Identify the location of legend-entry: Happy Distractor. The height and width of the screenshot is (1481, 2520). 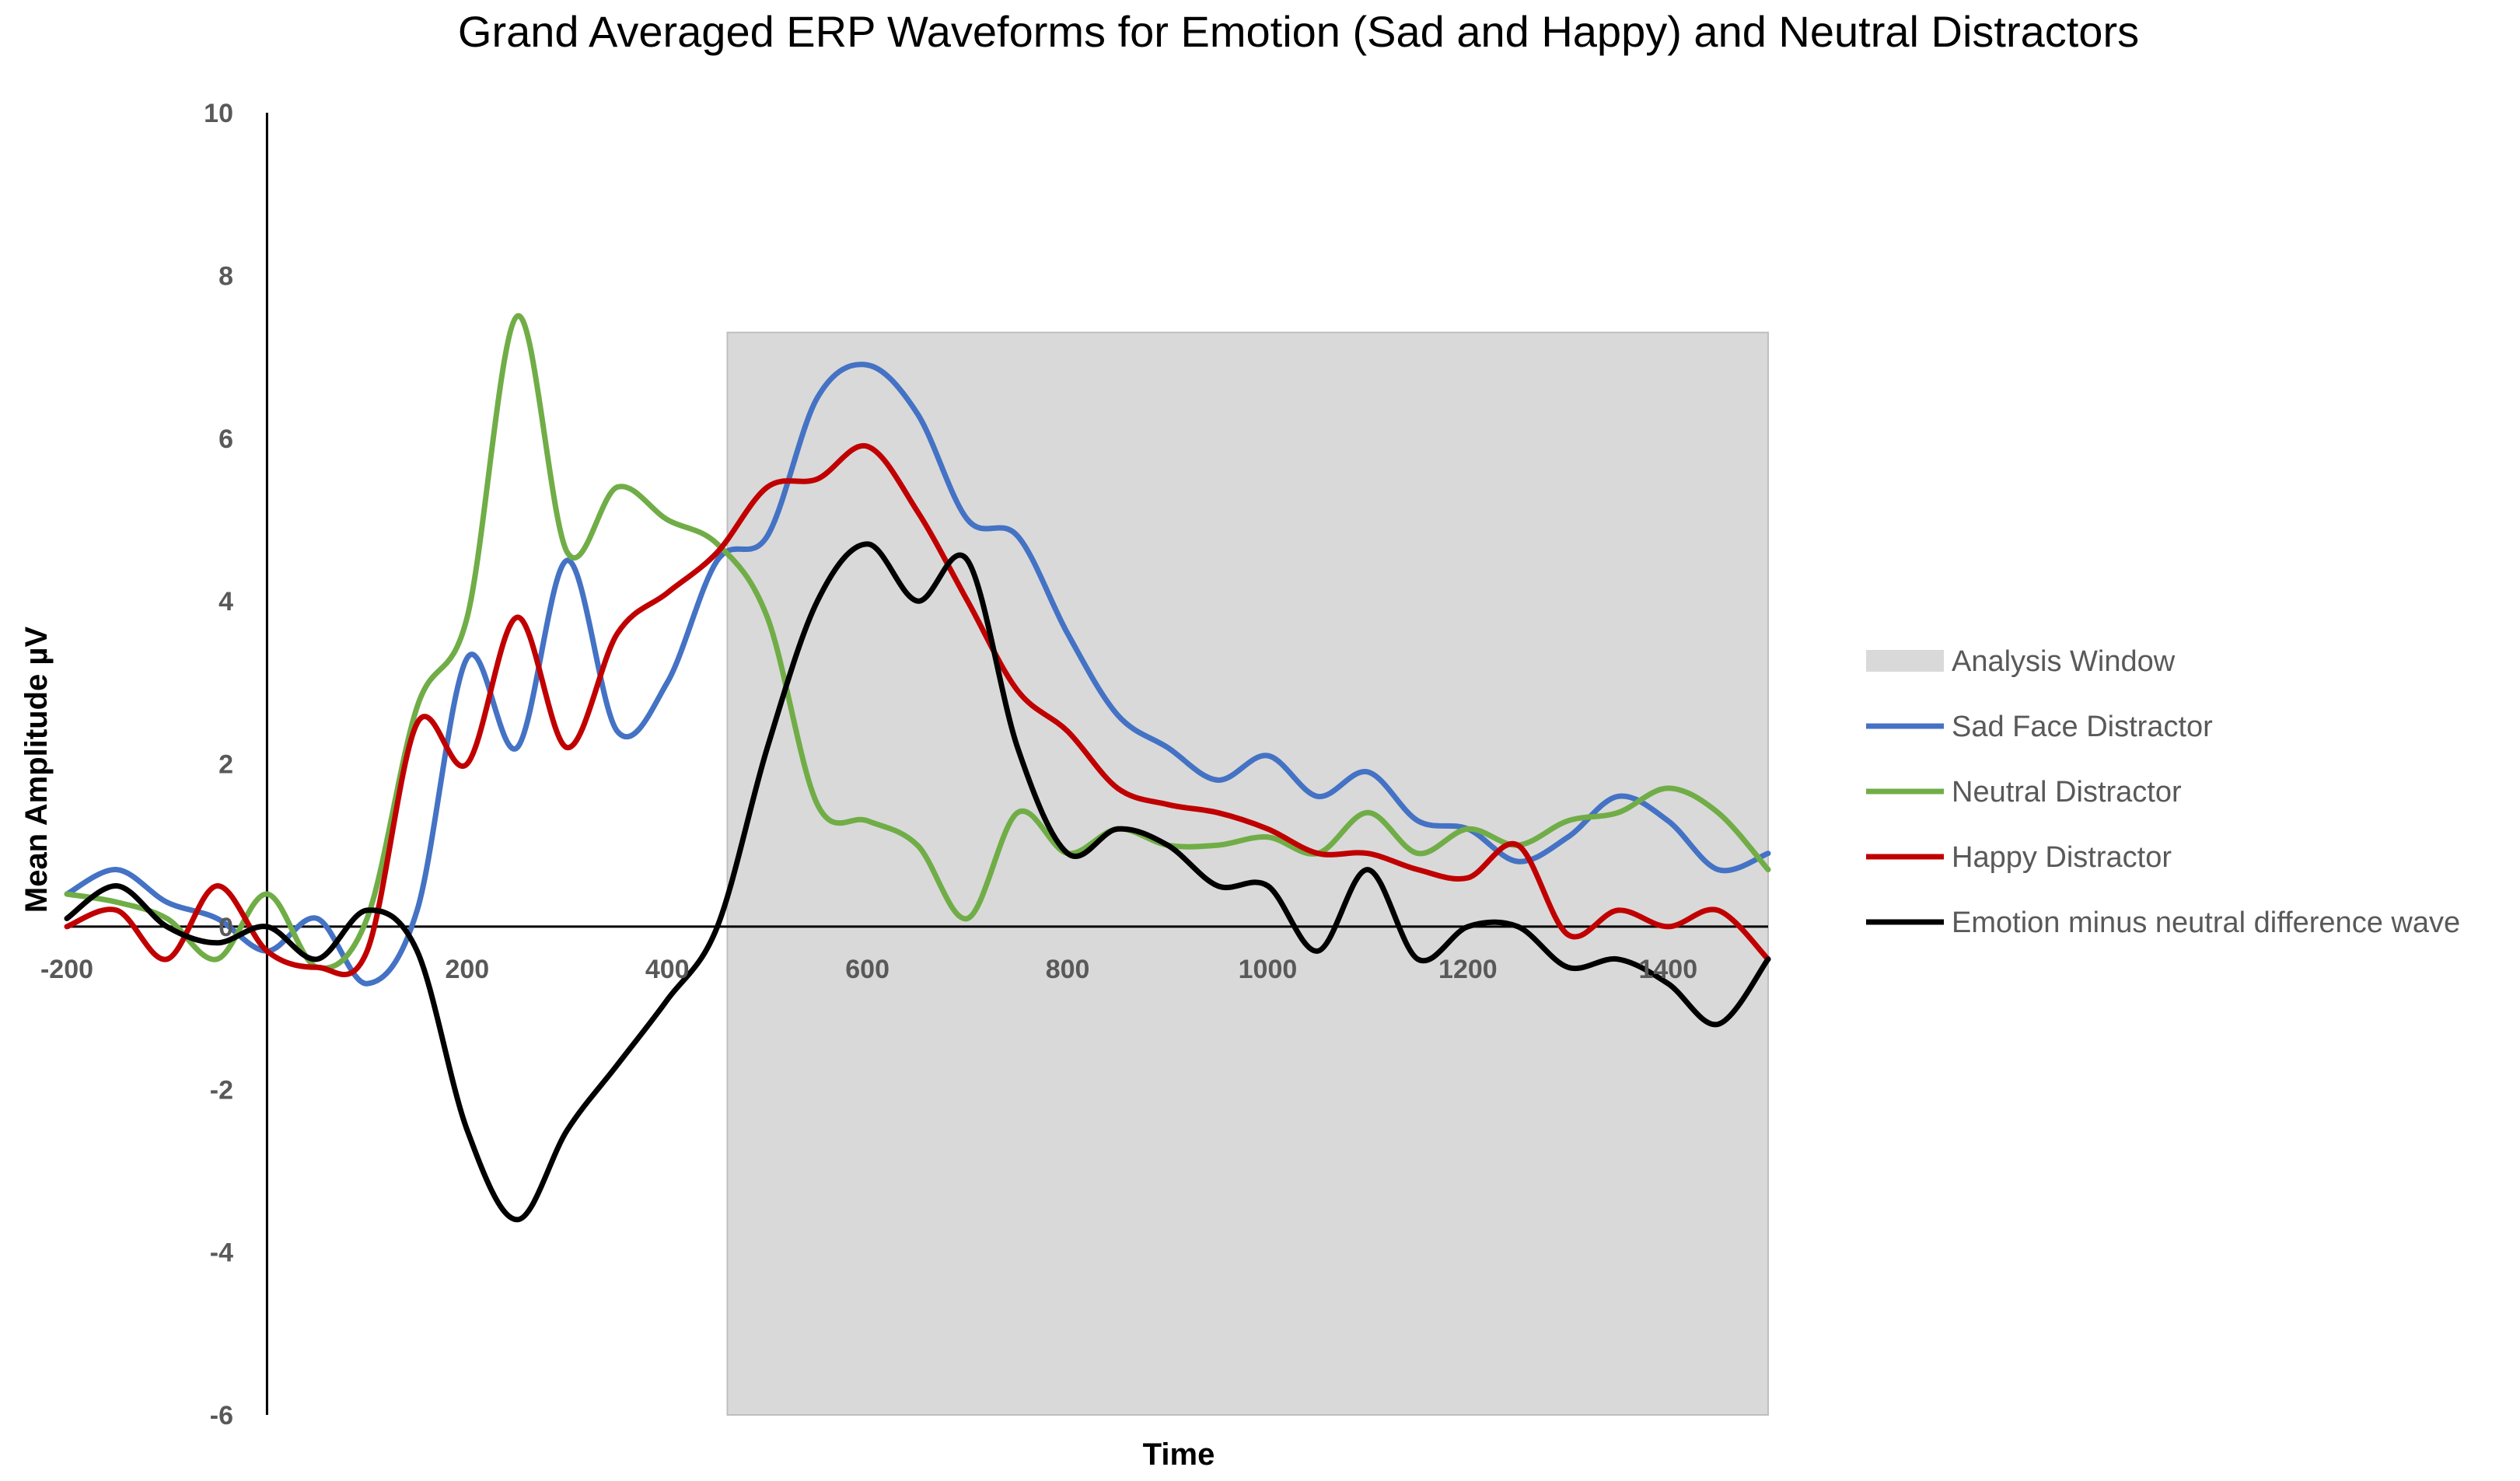
(2019, 858).